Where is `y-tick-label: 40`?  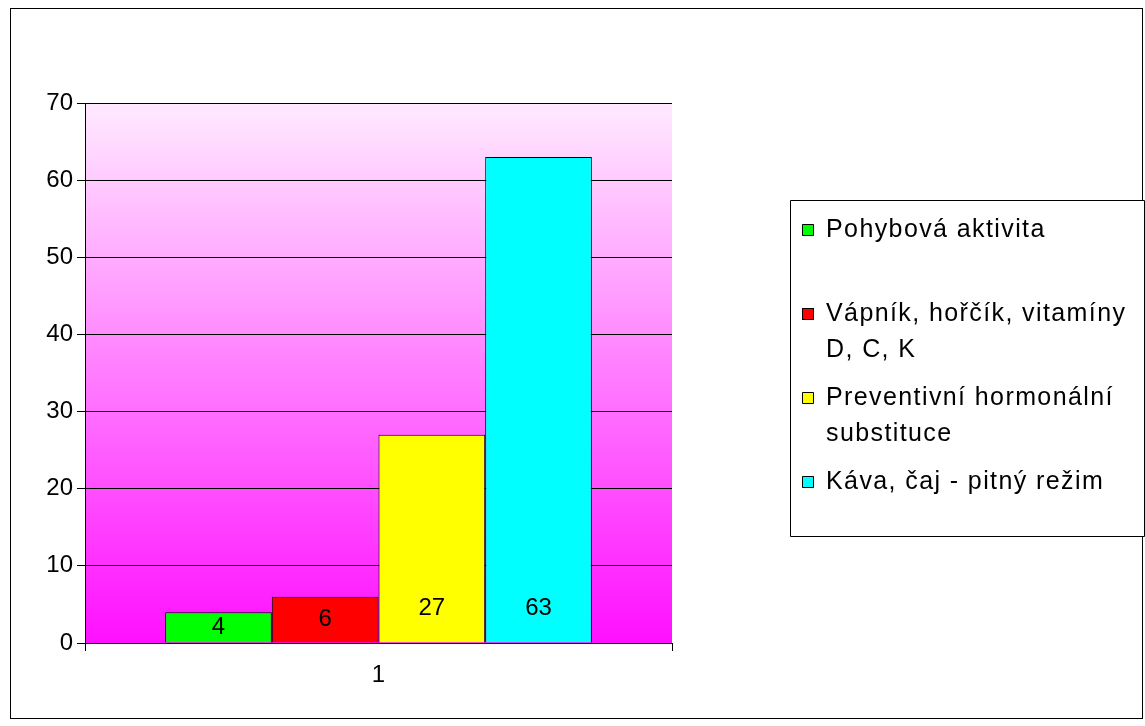 y-tick-label: 40 is located at coordinates (59, 333).